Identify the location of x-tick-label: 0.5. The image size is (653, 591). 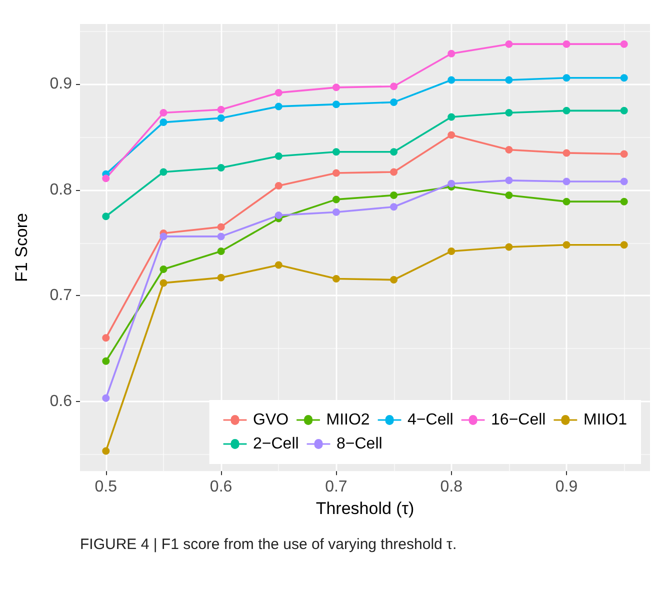
(106, 487).